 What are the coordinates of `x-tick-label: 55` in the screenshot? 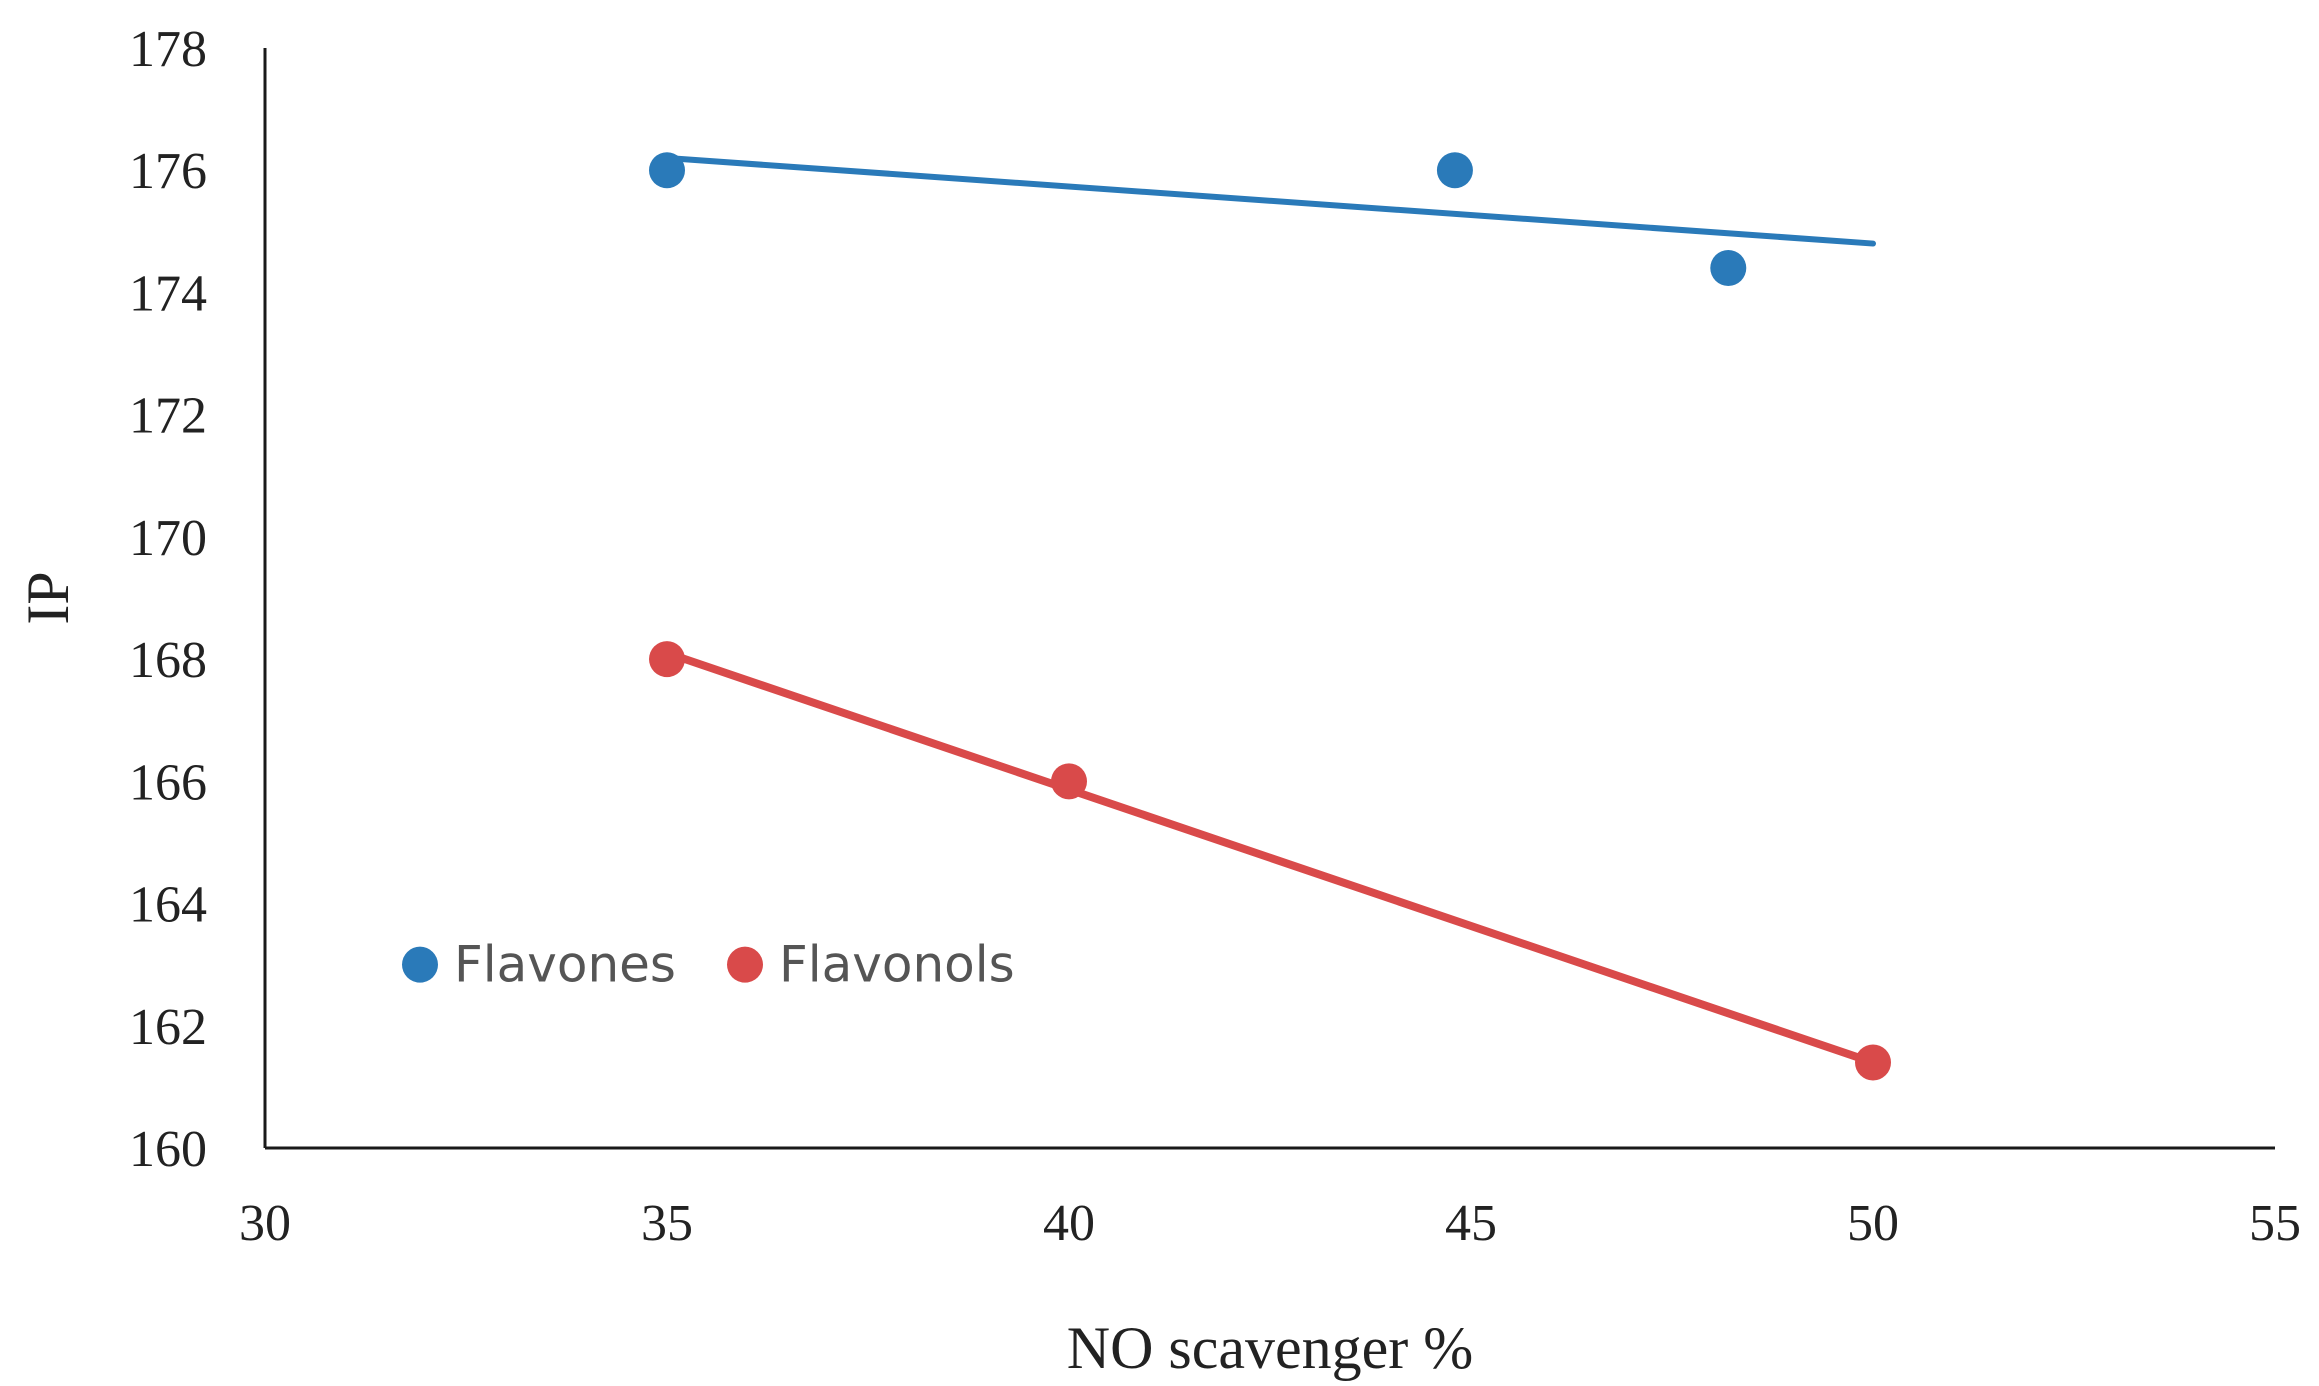 It's located at (2275, 1223).